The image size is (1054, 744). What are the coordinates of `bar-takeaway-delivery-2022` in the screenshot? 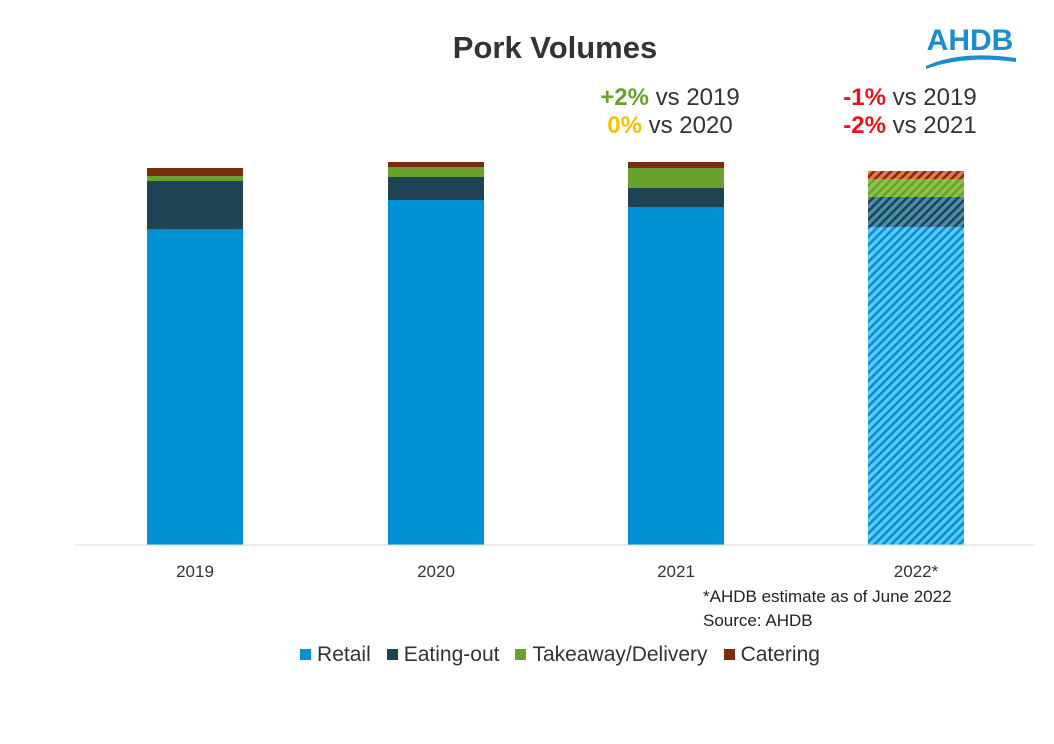 It's located at (916, 188).